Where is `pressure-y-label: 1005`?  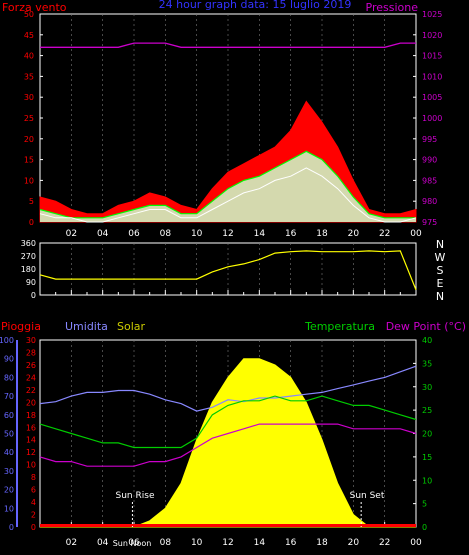 pressure-y-label: 1005 is located at coordinates (432, 97).